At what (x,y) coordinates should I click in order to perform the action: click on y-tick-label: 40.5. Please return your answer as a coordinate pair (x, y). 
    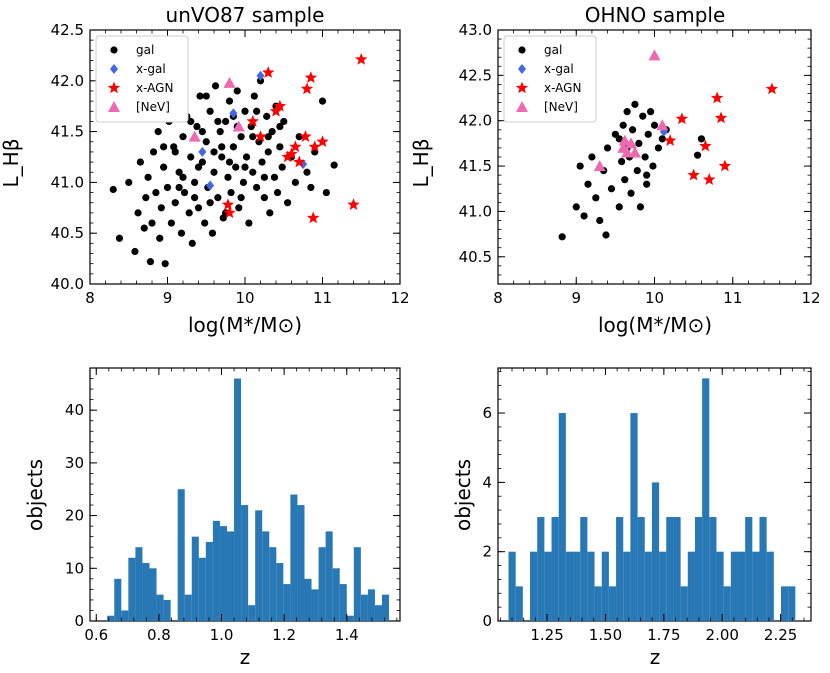
    Looking at the image, I should click on (475, 257).